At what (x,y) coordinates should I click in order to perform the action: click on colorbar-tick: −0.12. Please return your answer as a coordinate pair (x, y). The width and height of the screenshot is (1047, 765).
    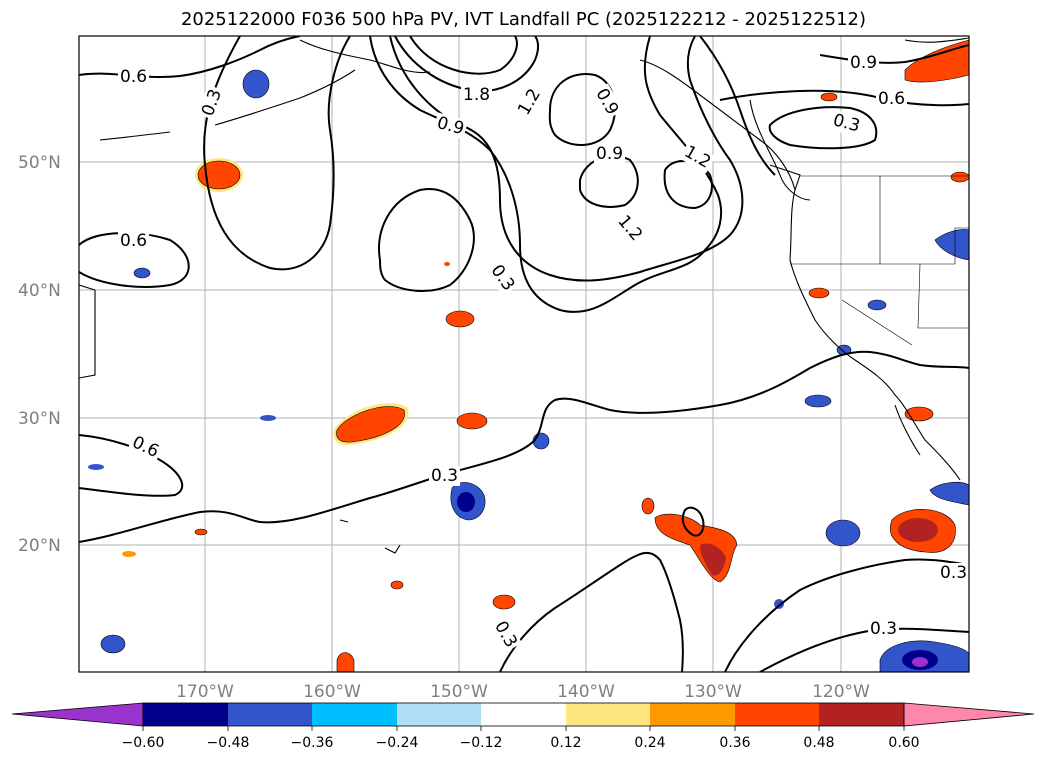
    Looking at the image, I should click on (481, 743).